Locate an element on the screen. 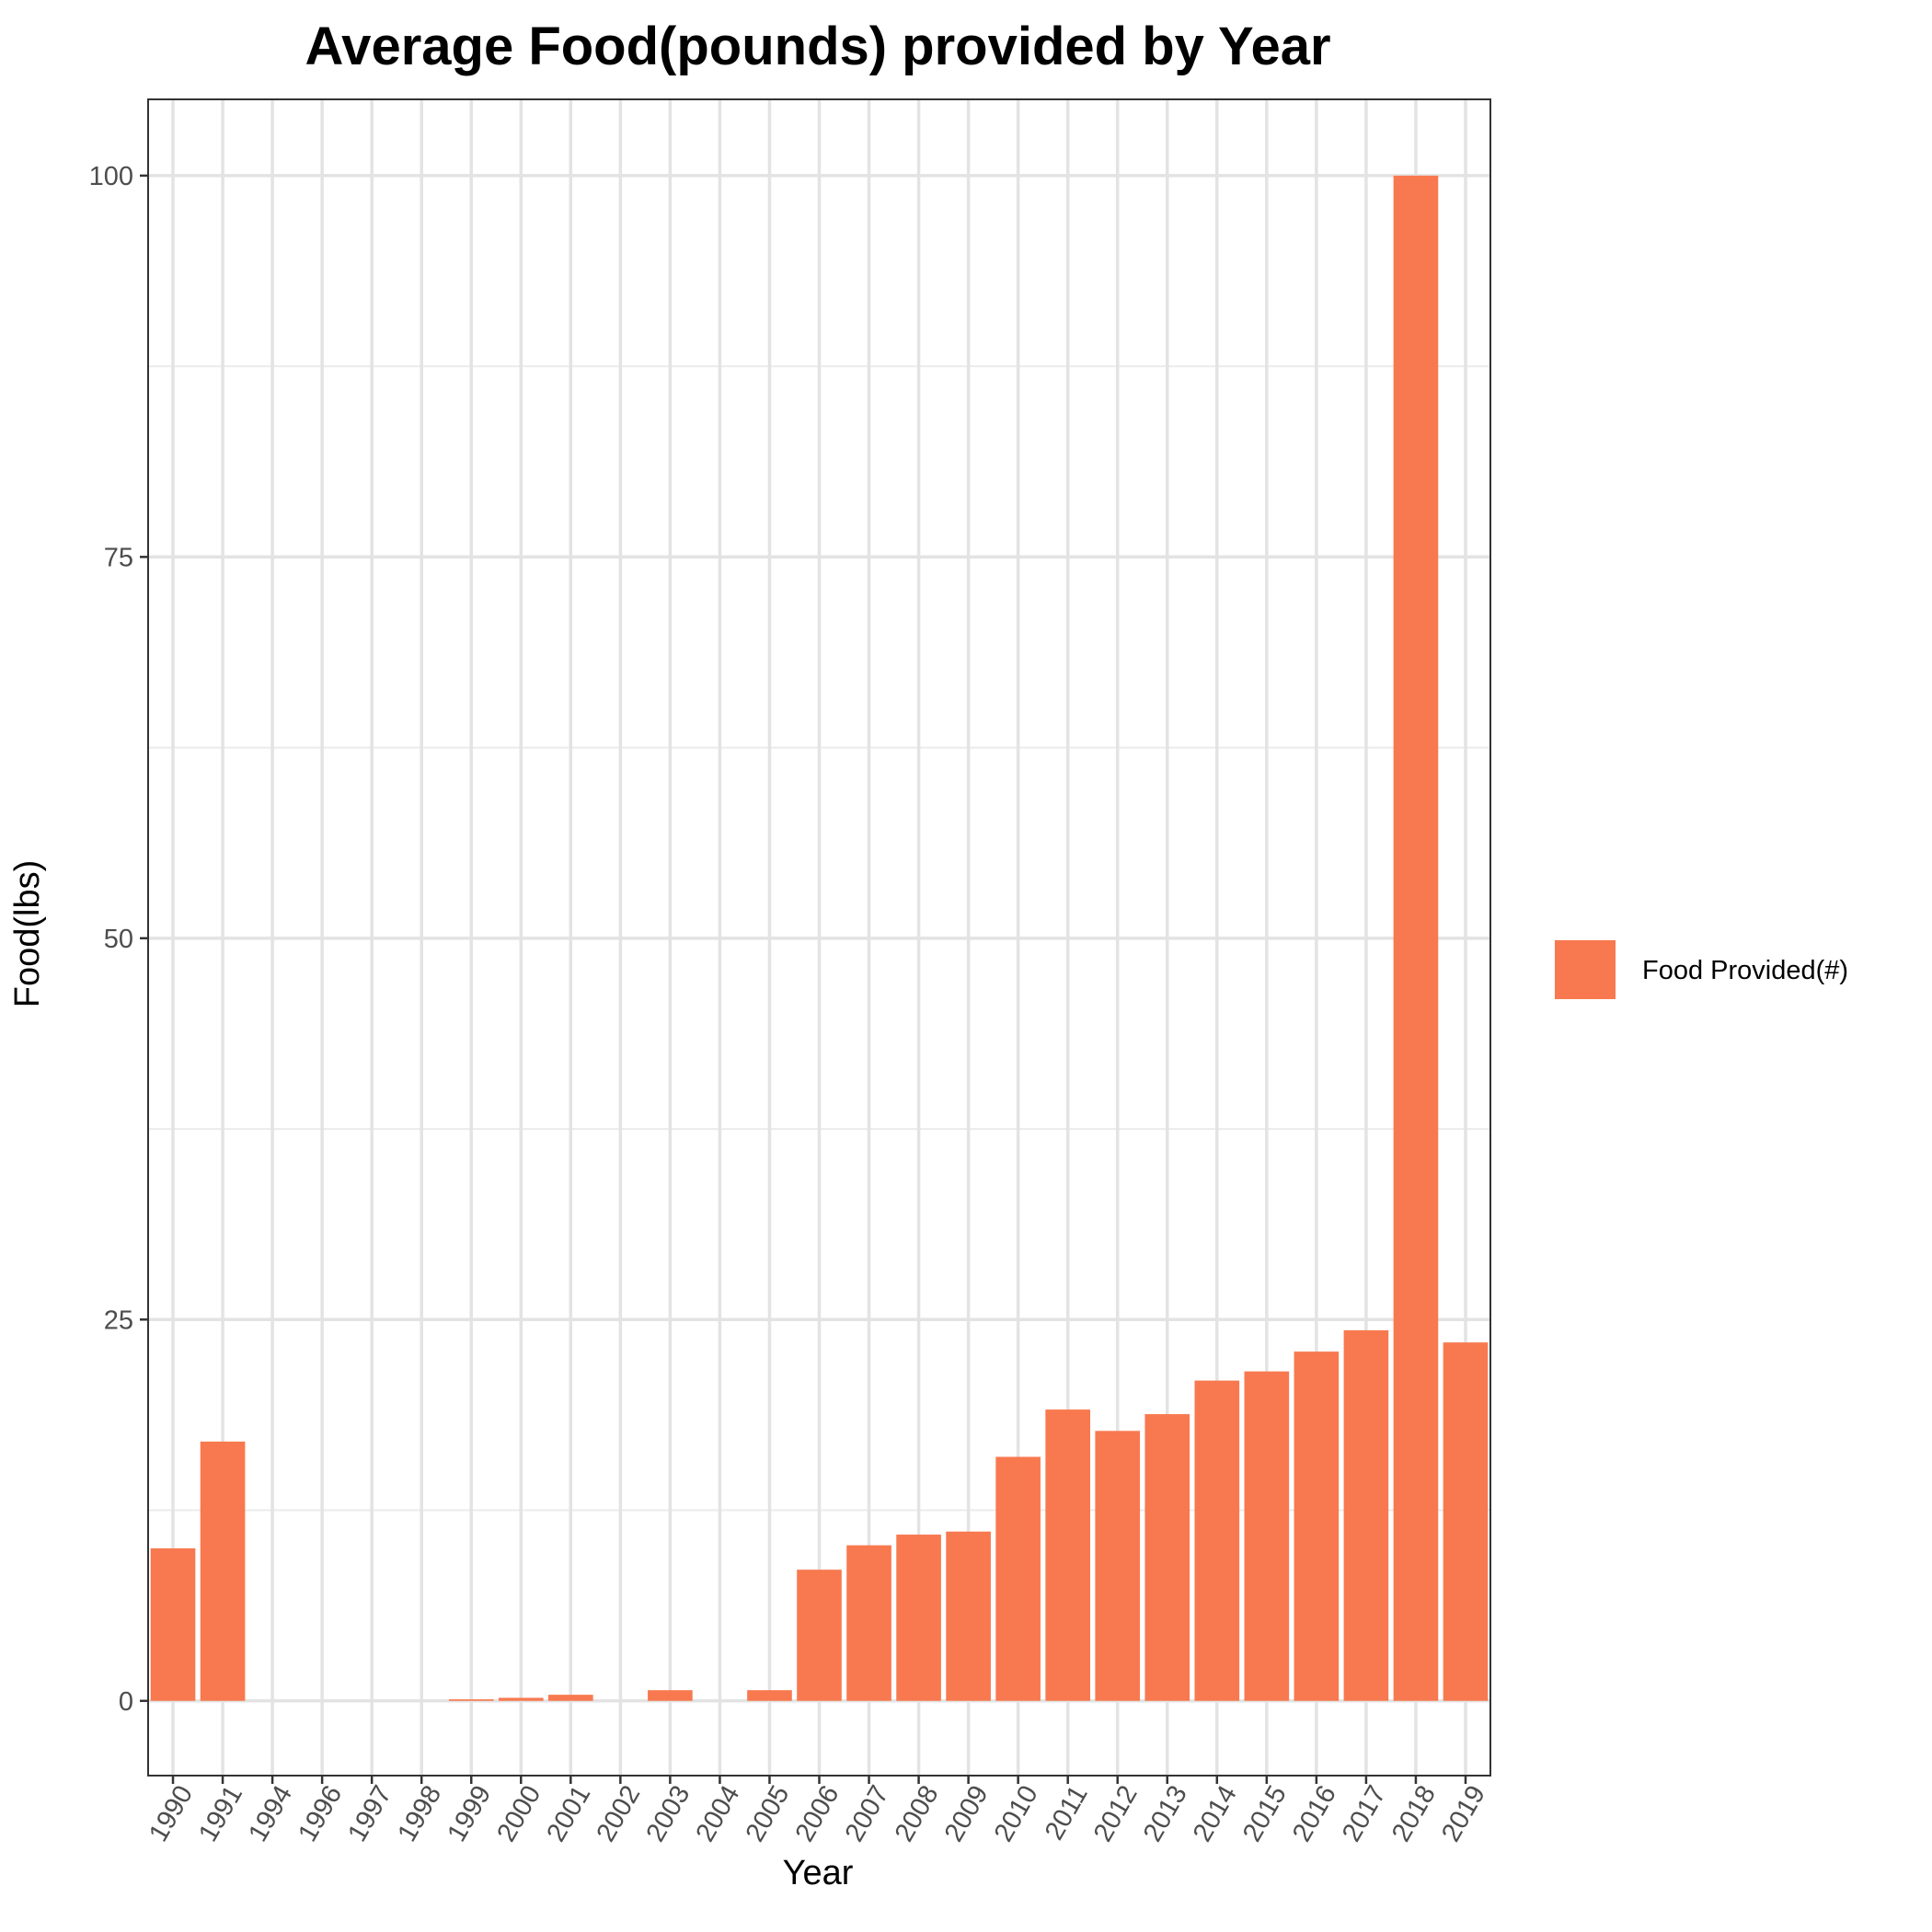 This screenshot has height=1932, width=1932. y-tick-label: 100 is located at coordinates (111, 176).